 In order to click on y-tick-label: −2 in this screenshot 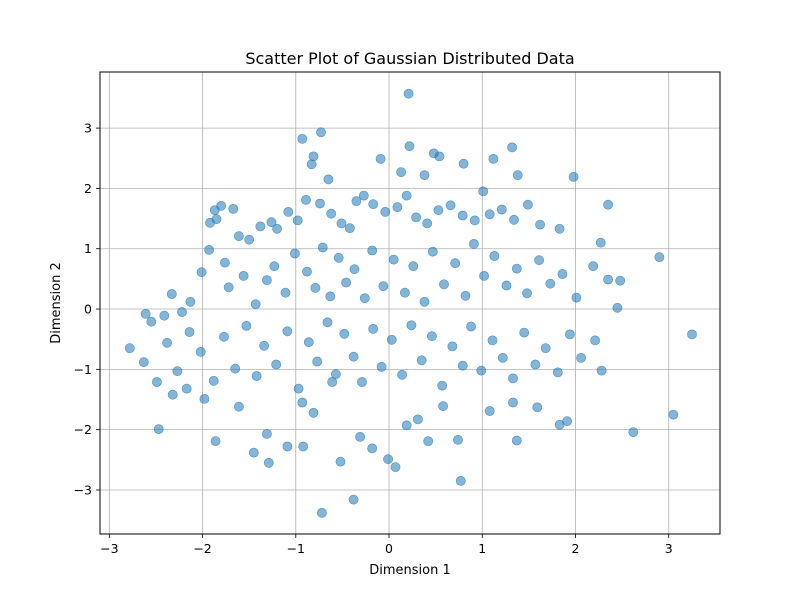, I will do `click(83, 429)`.